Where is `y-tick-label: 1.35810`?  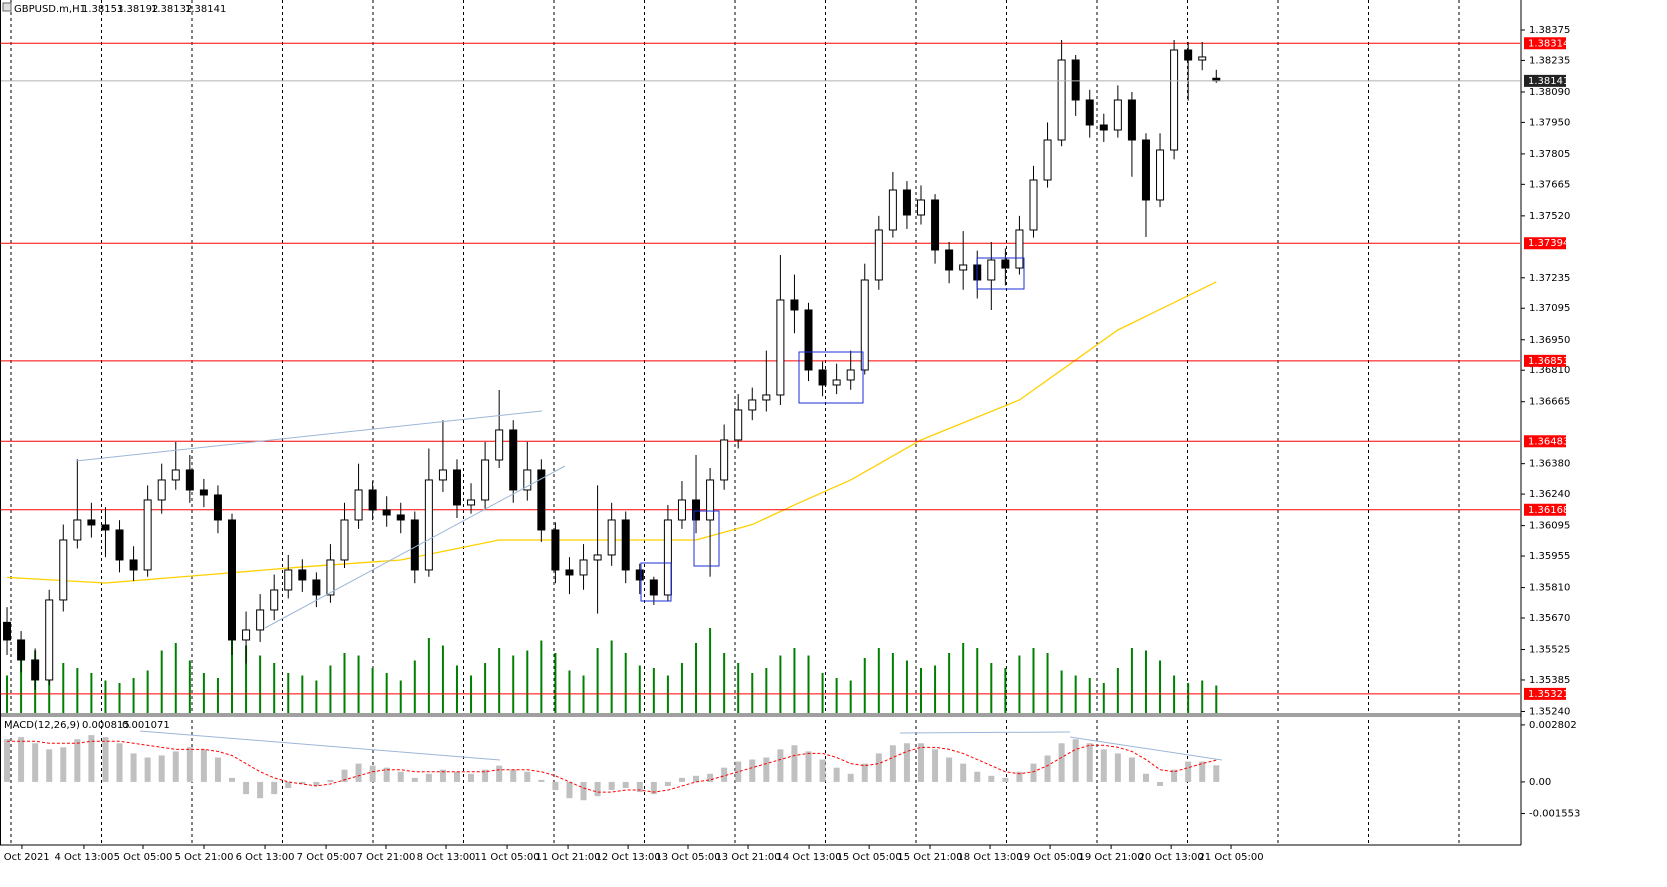 y-tick-label: 1.35810 is located at coordinates (1549, 588).